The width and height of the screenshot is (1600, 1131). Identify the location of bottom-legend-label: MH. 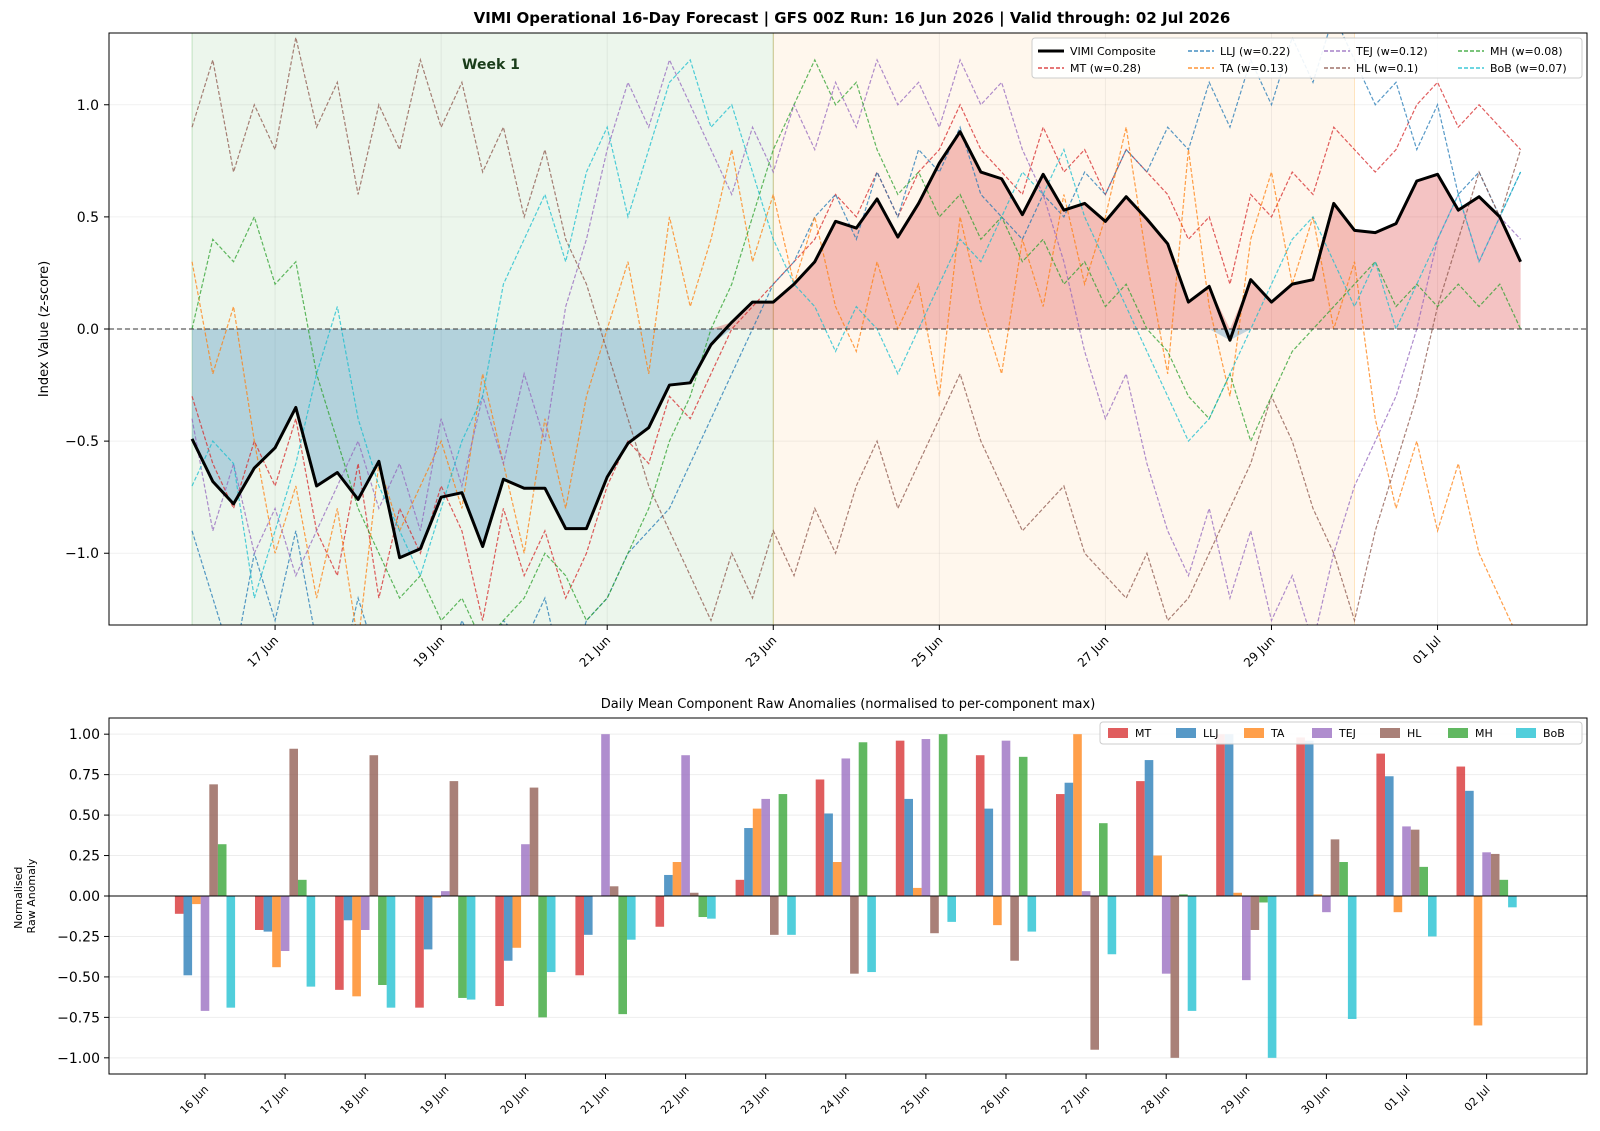
(1484, 733).